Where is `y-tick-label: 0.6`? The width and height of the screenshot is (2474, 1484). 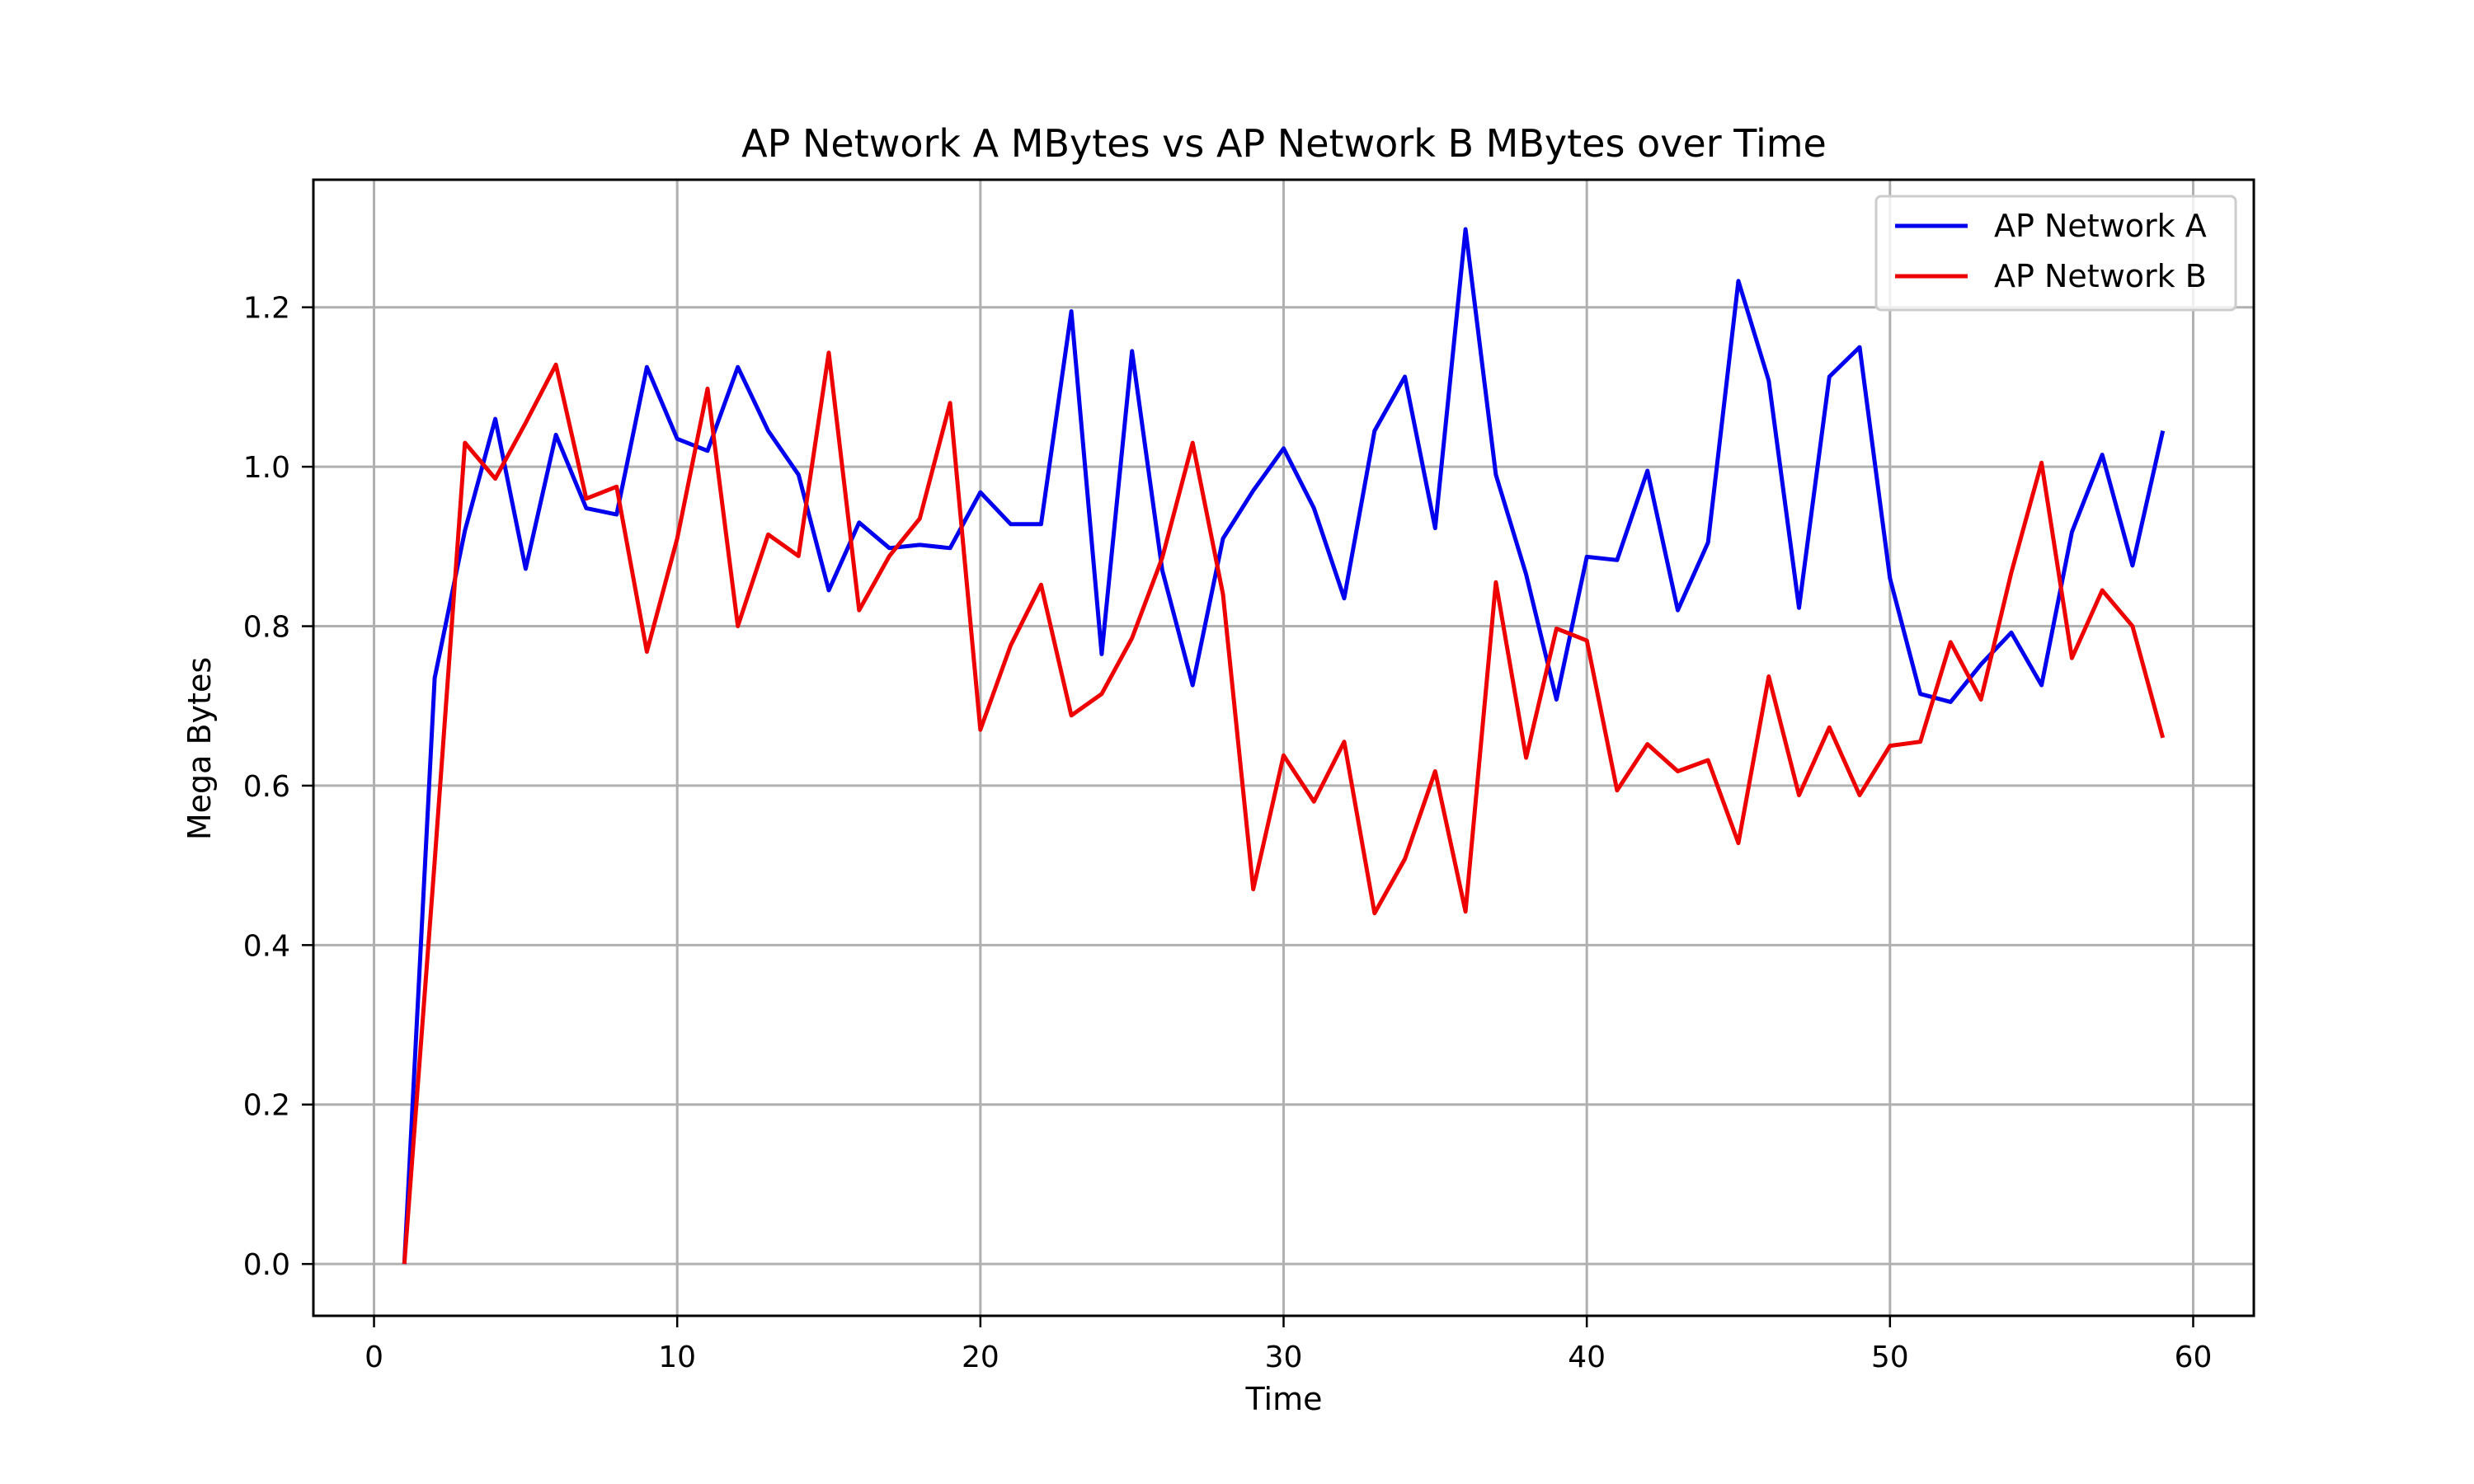
y-tick-label: 0.6 is located at coordinates (266, 787).